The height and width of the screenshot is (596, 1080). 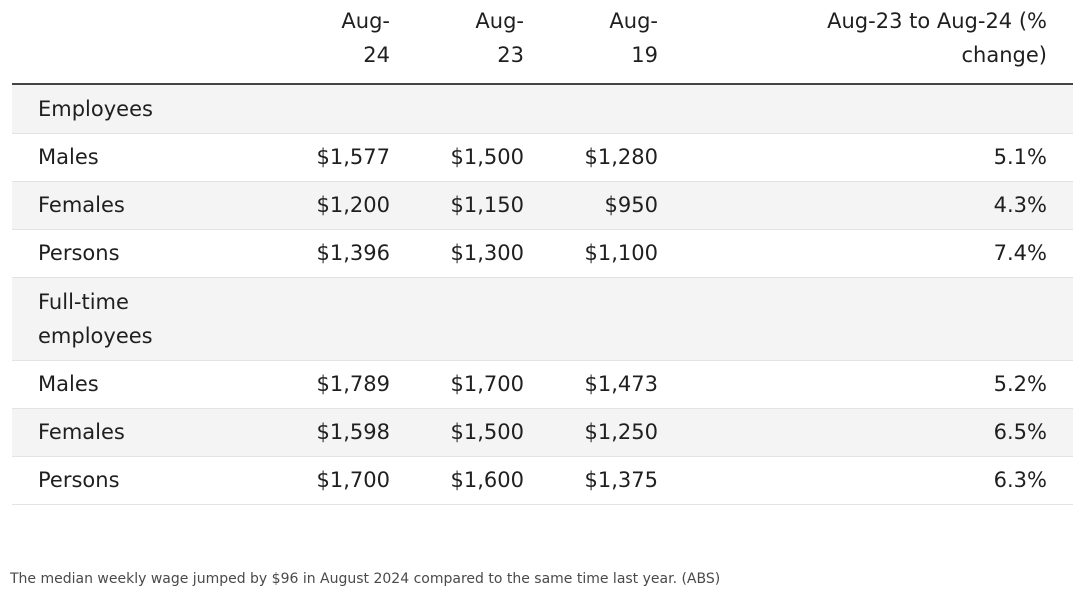 I want to click on cell-aug-23: $1,150, so click(x=457, y=205).